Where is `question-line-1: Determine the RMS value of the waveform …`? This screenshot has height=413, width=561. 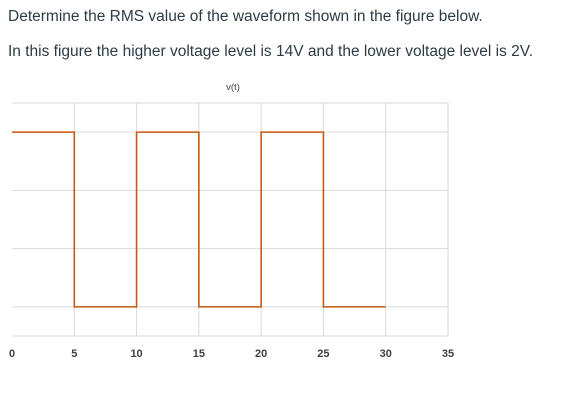 question-line-1: Determine the RMS value of the waveform … is located at coordinates (245, 16).